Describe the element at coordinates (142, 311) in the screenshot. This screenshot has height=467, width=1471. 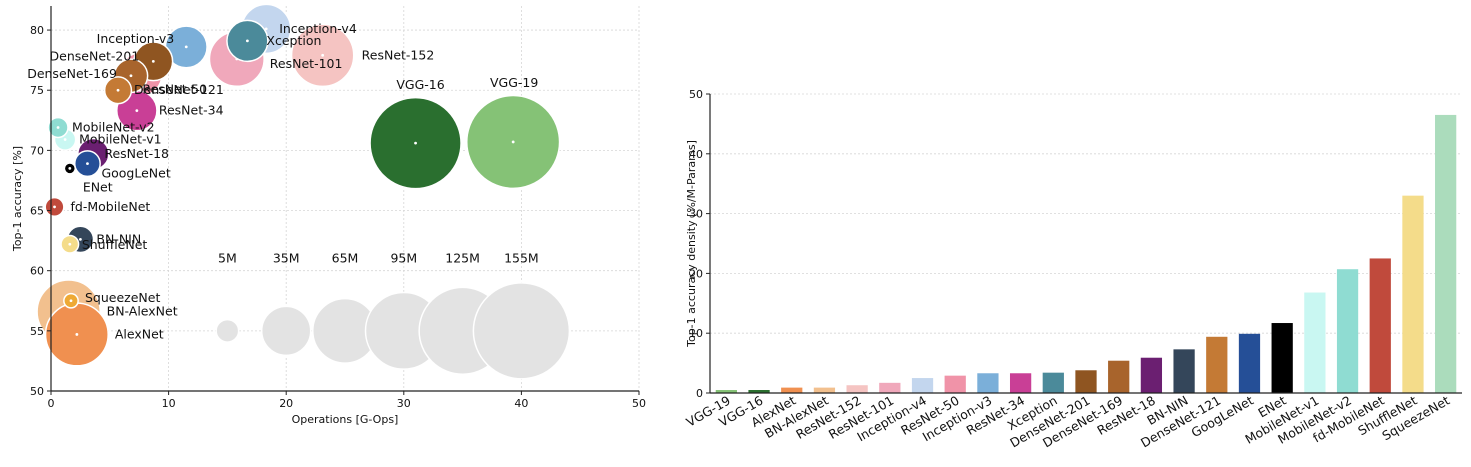
I see `bubble-label-bn-alexnet: BN-AlexNet` at that location.